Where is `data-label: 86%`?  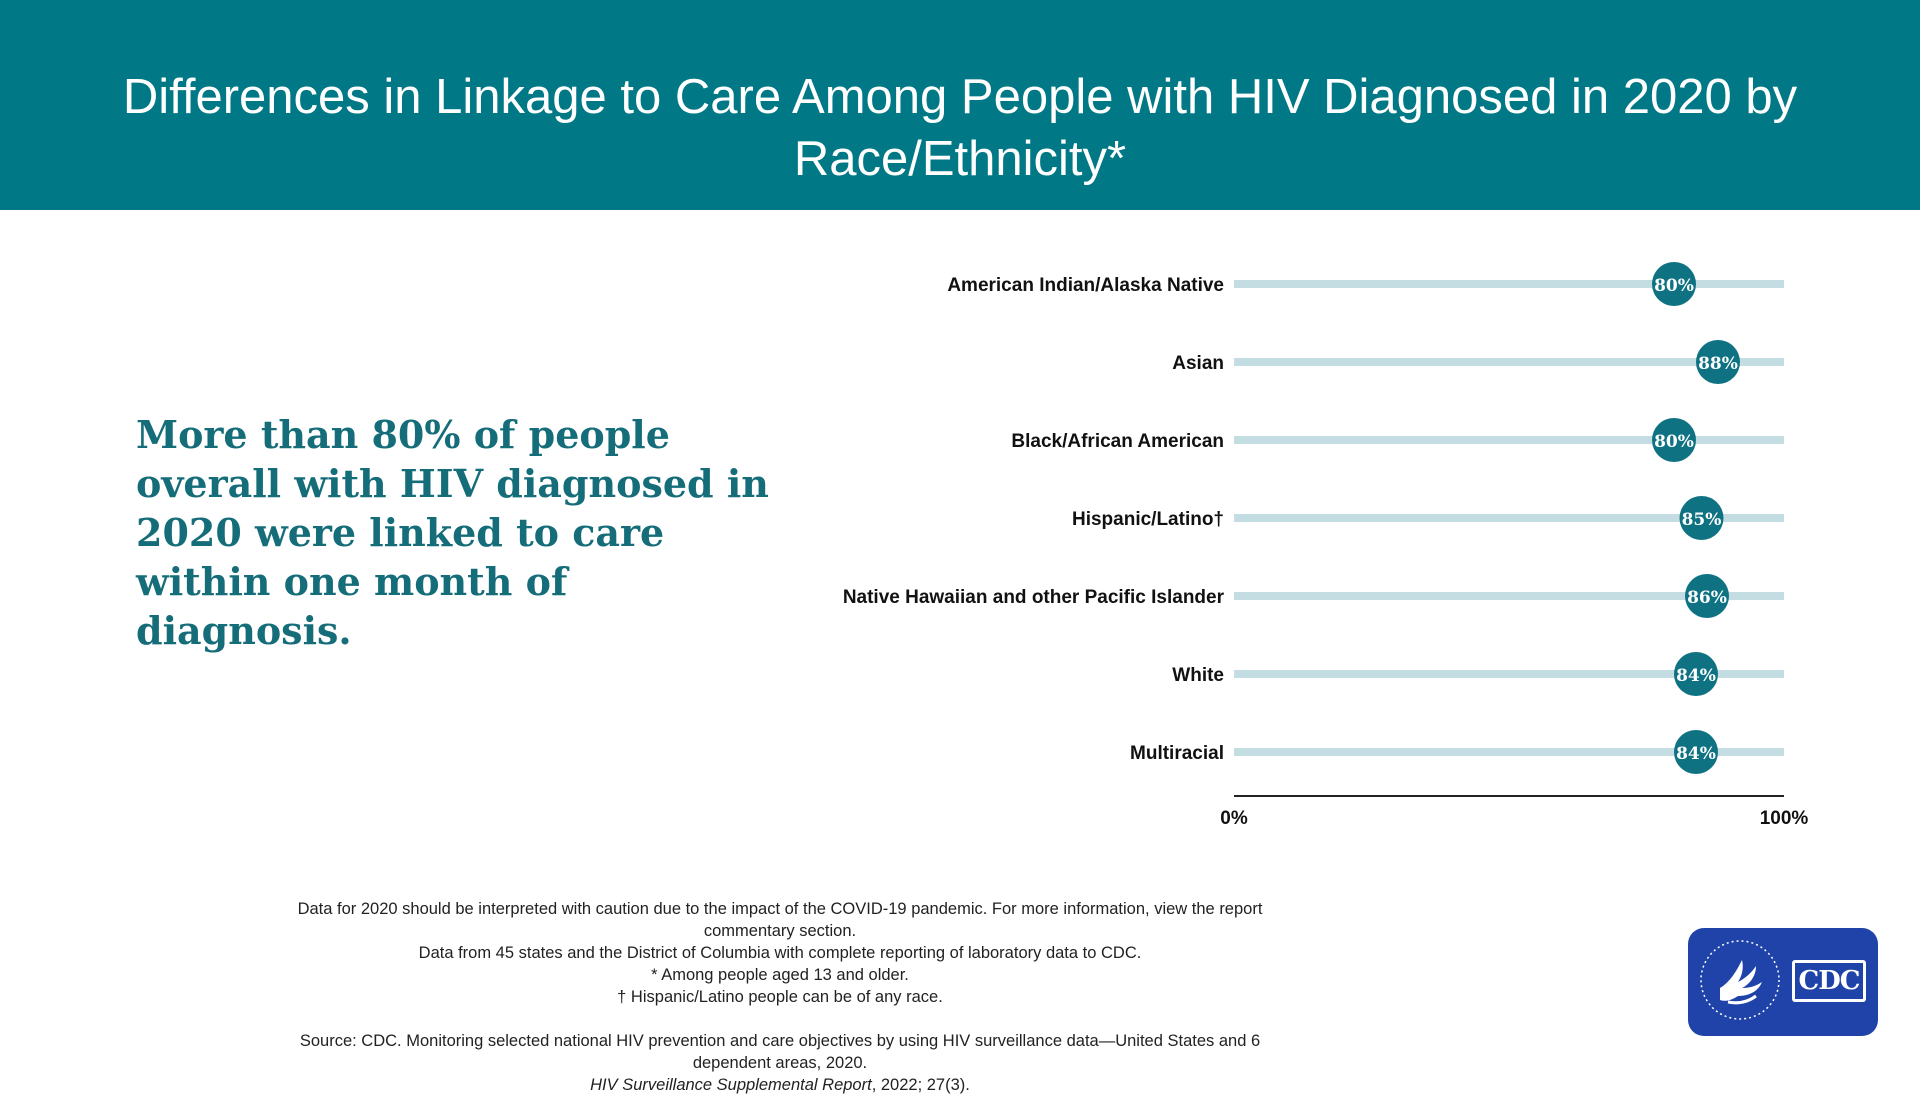
data-label: 86% is located at coordinates (1707, 598).